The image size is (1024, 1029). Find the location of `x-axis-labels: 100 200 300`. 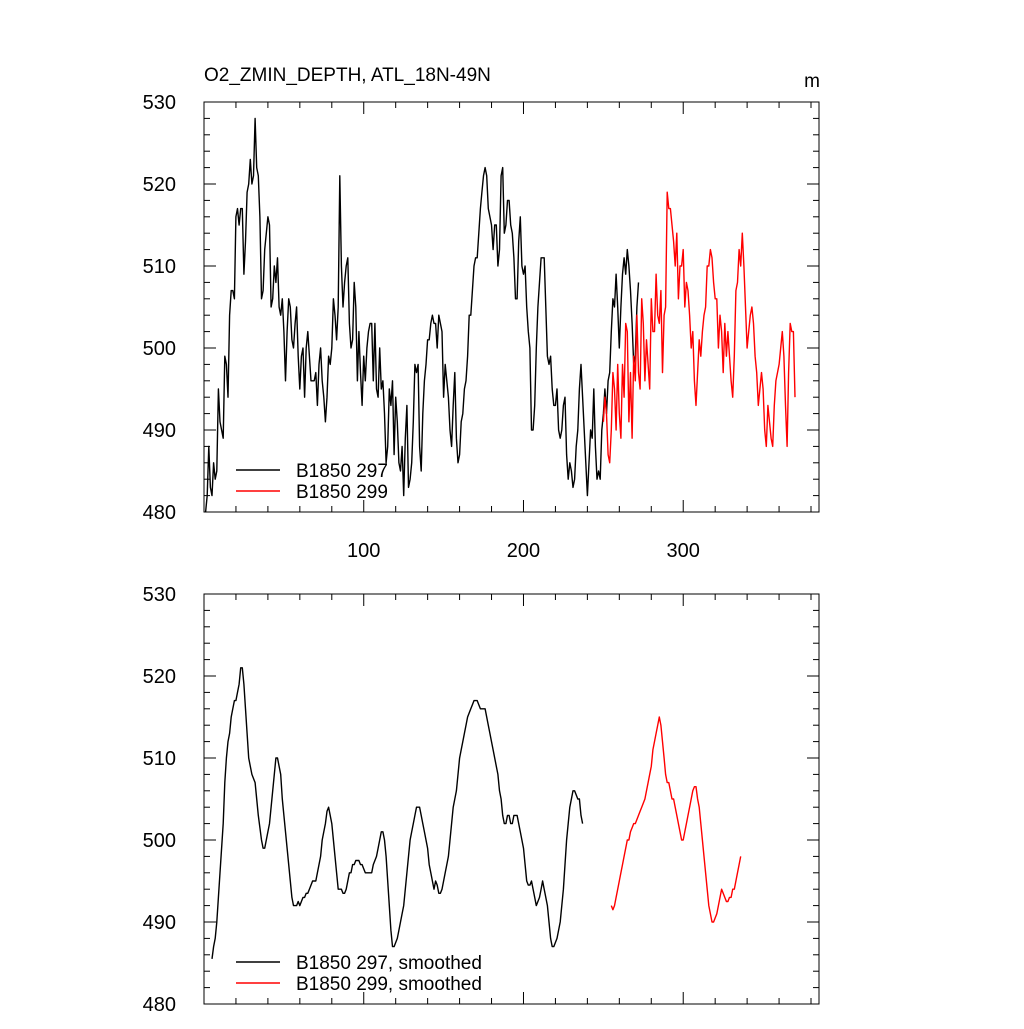

x-axis-labels: 100 200 300 is located at coordinates (523, 551).